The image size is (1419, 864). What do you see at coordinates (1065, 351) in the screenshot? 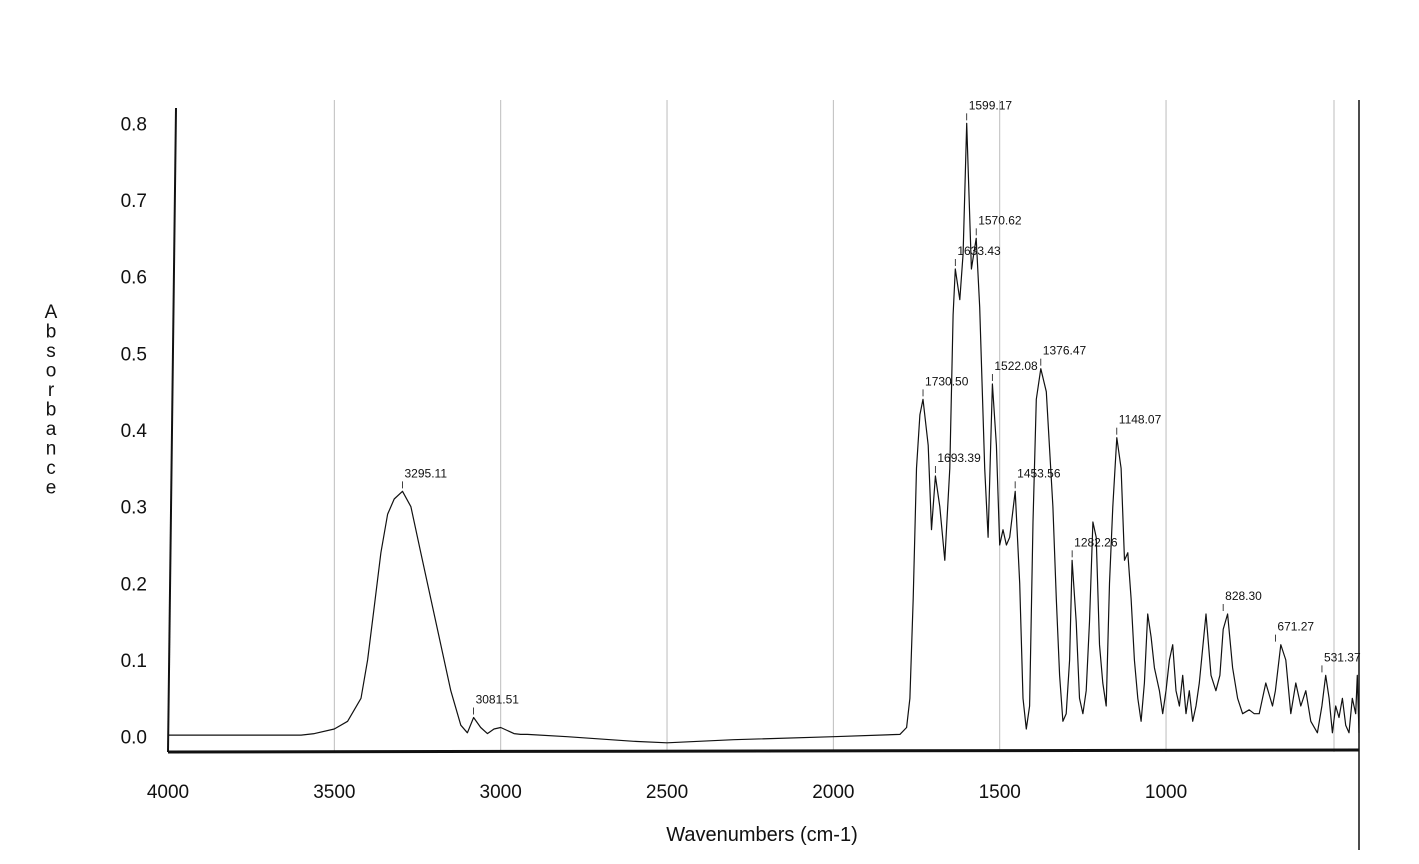
I see `peak-label: 1376.47` at bounding box center [1065, 351].